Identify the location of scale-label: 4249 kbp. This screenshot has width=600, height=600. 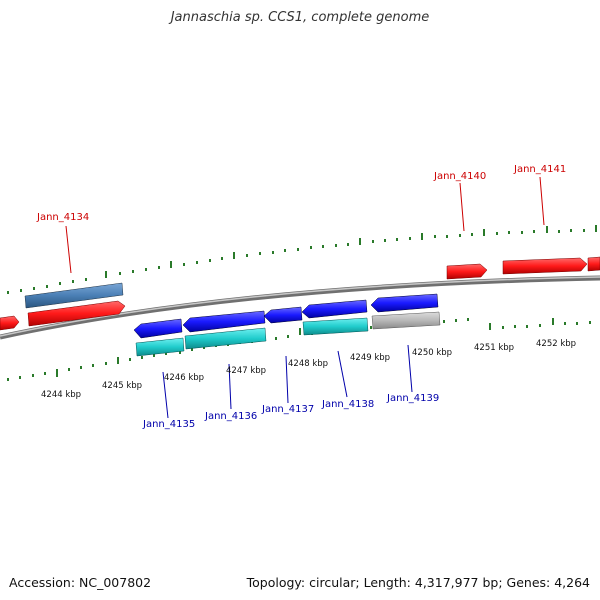
(370, 358).